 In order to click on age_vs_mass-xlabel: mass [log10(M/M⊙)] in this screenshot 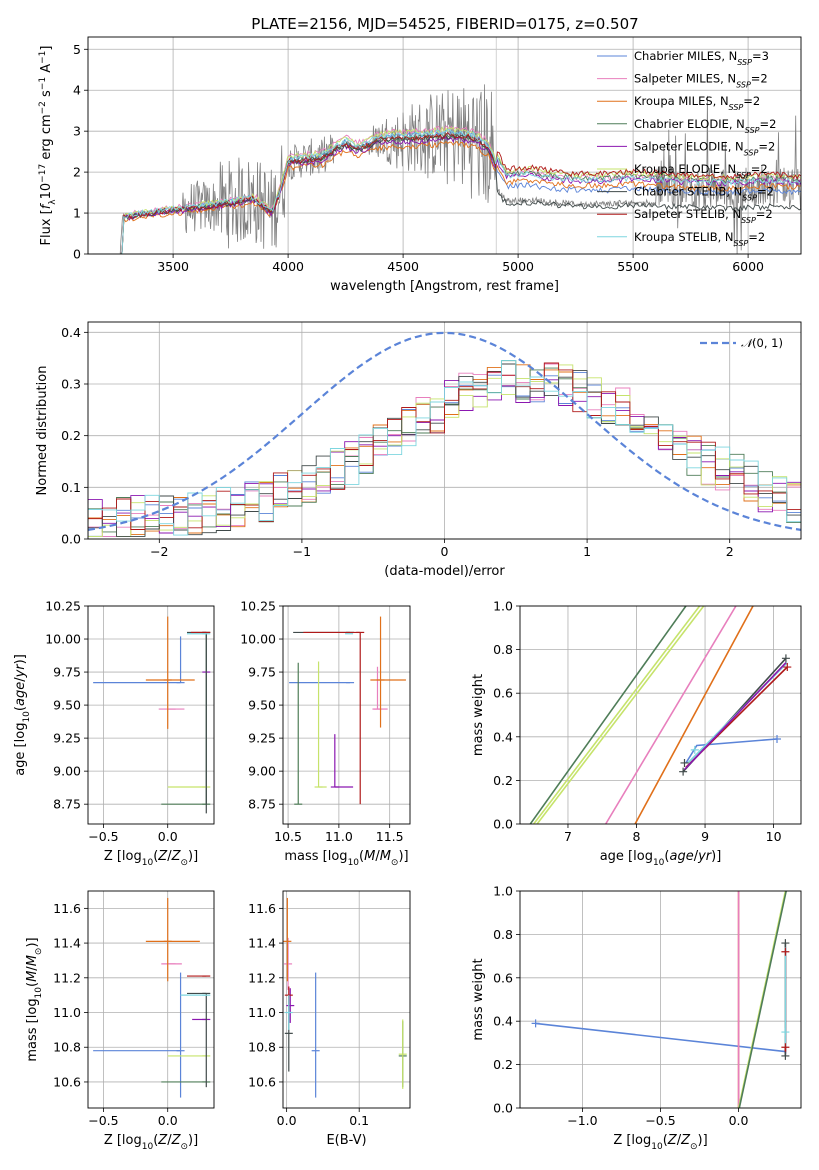, I will do `click(346, 858)`.